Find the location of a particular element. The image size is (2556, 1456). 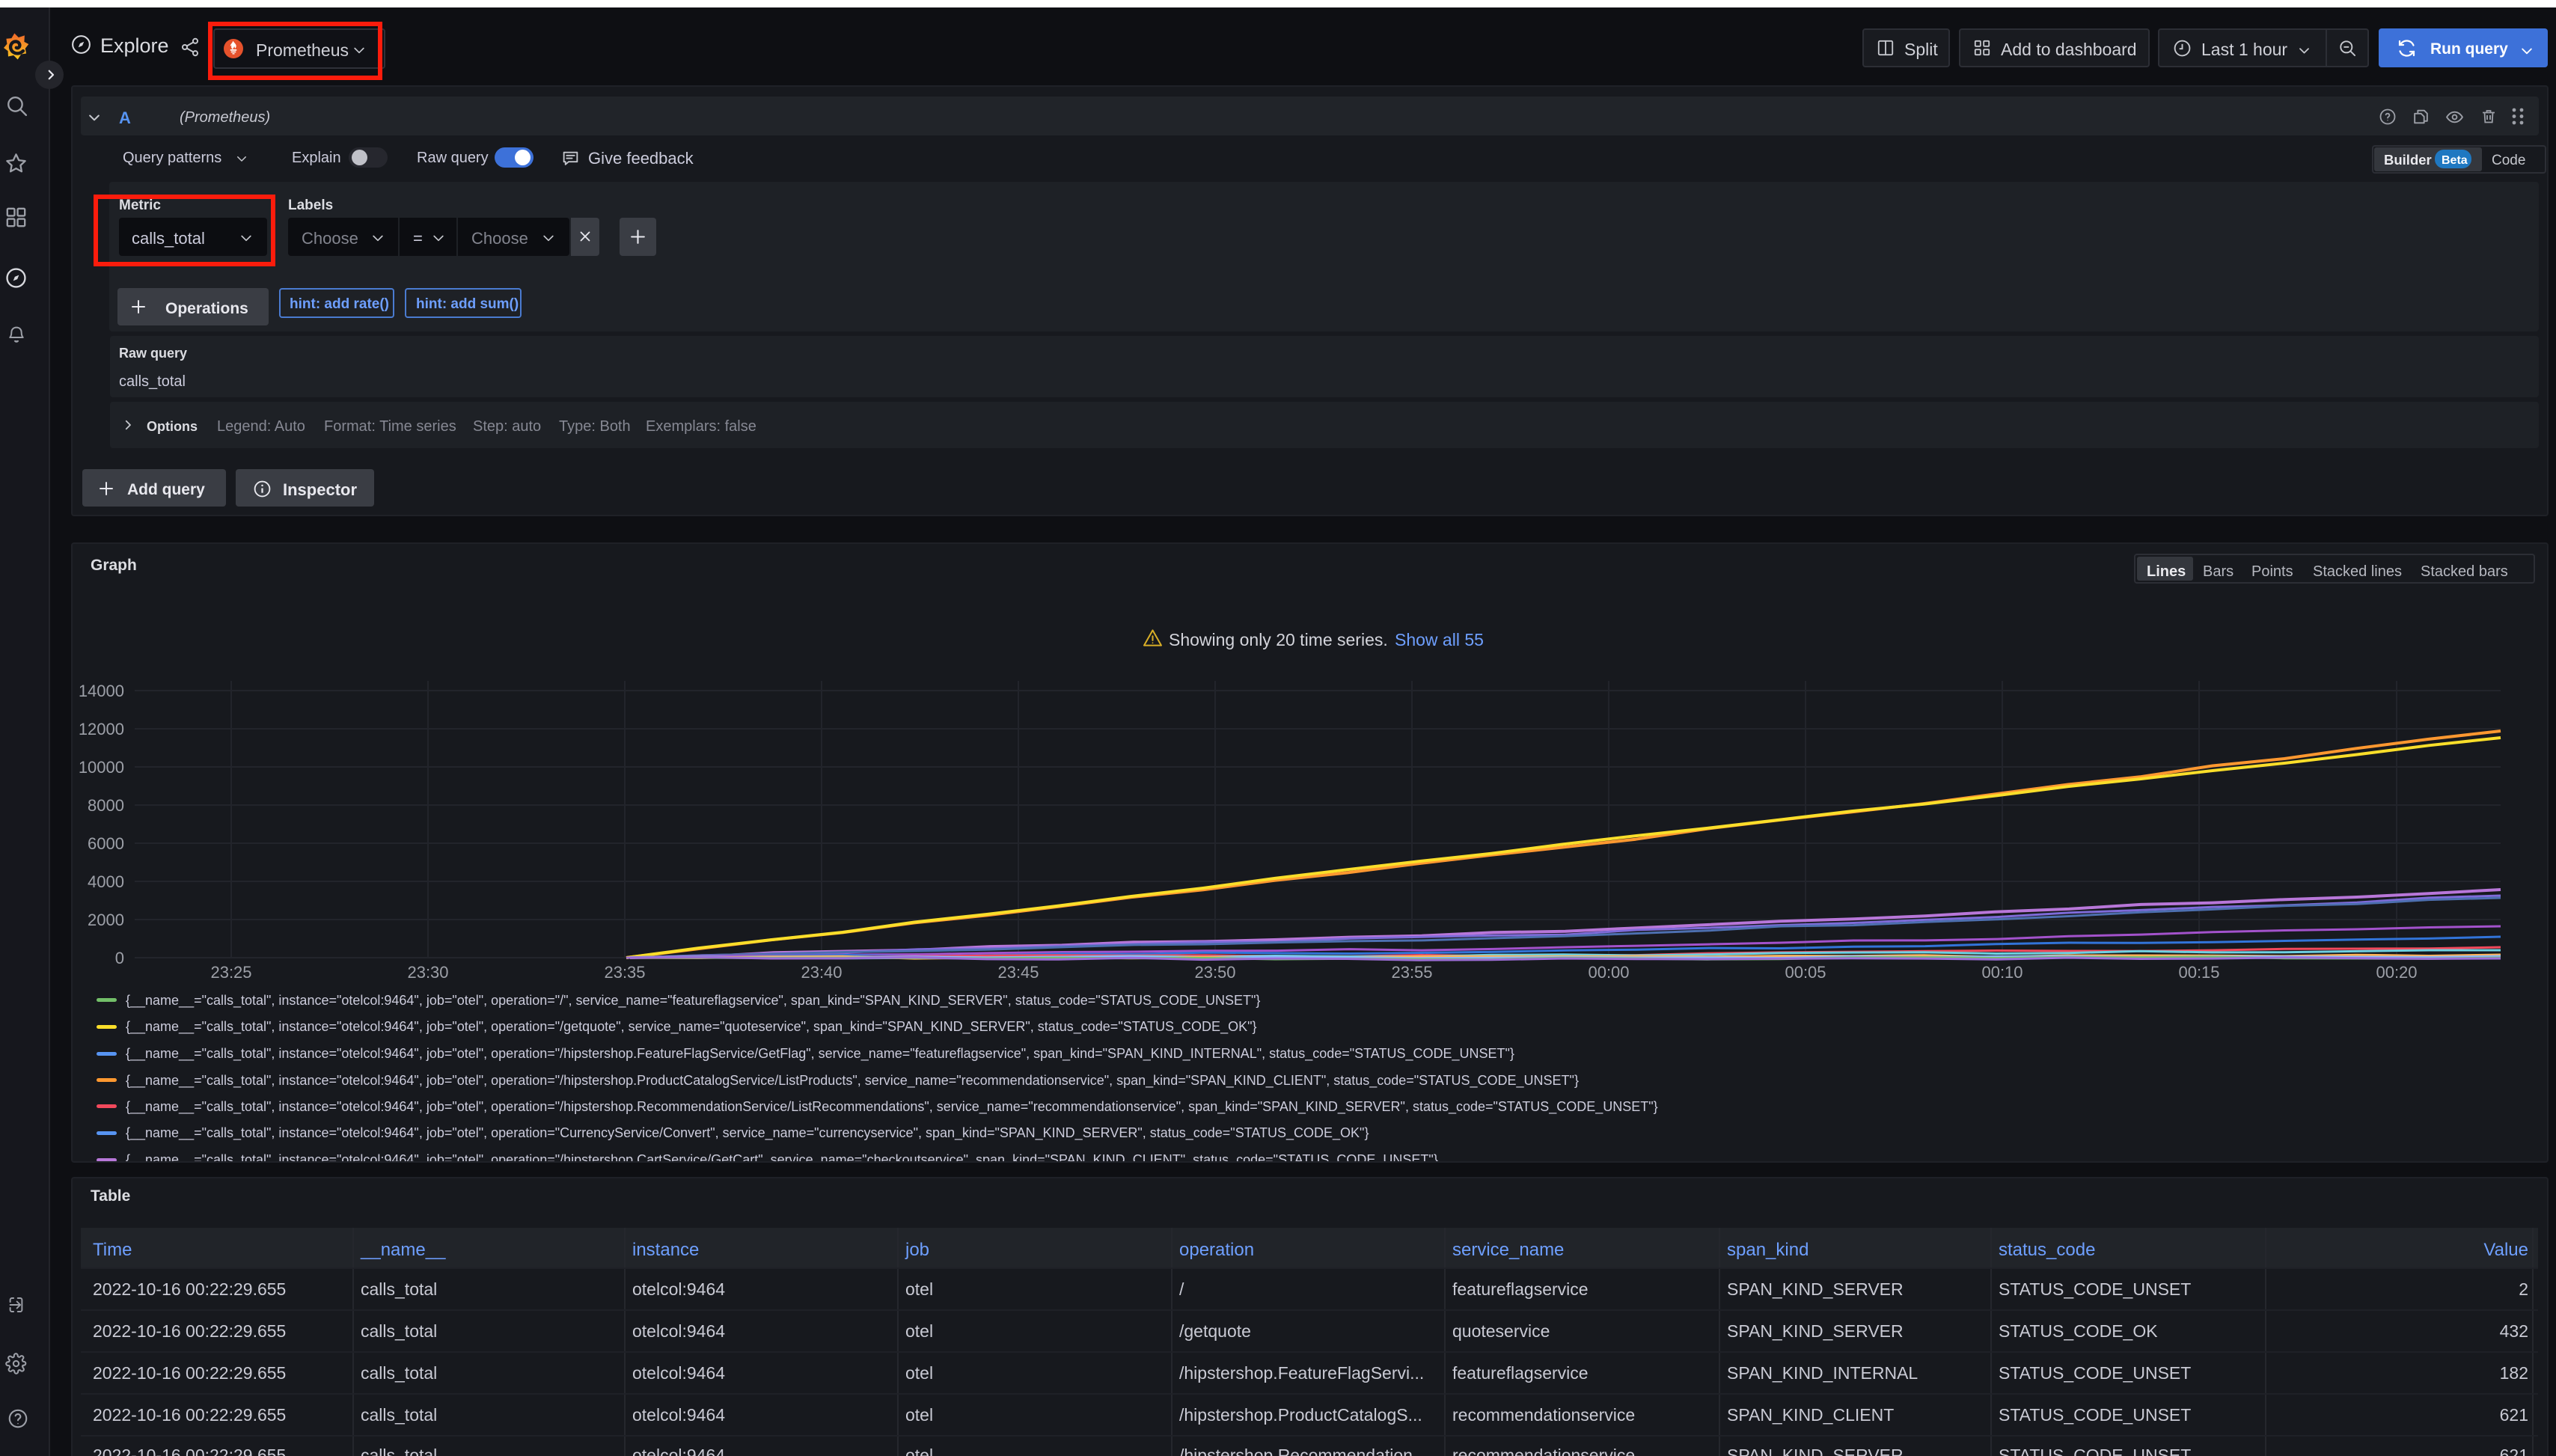

svg-text: 00:20 is located at coordinates (2396, 972).